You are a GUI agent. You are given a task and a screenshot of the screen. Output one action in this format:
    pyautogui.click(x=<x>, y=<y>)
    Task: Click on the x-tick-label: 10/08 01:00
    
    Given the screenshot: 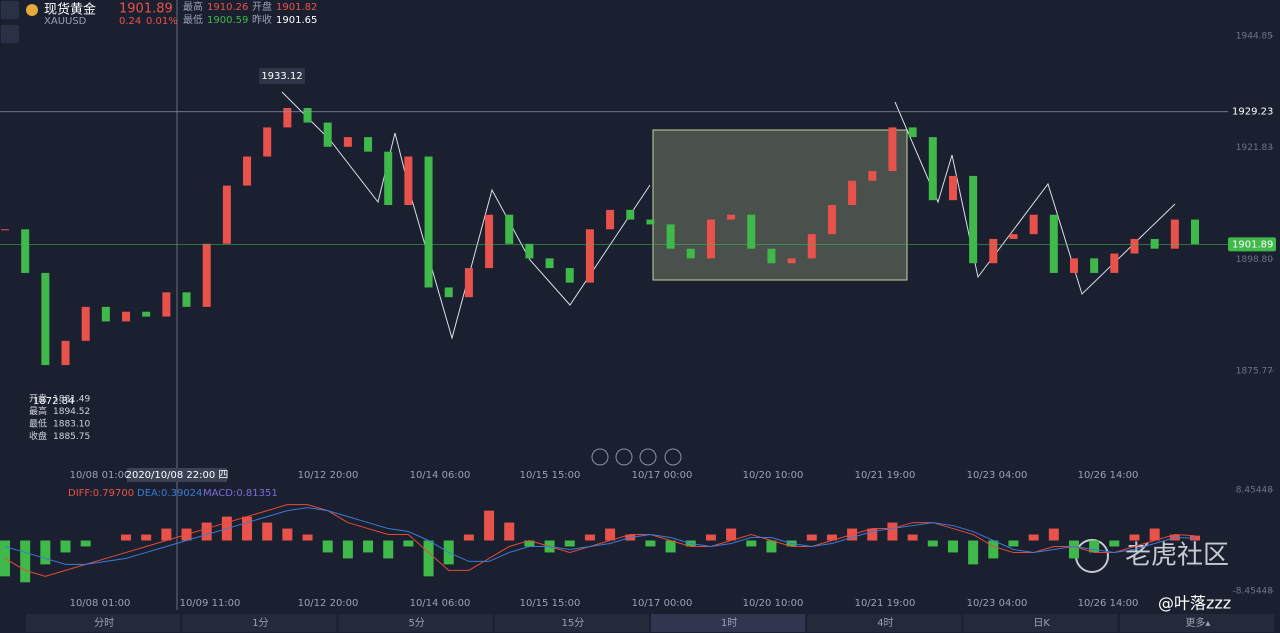 What is the action you would take?
    pyautogui.click(x=100, y=475)
    